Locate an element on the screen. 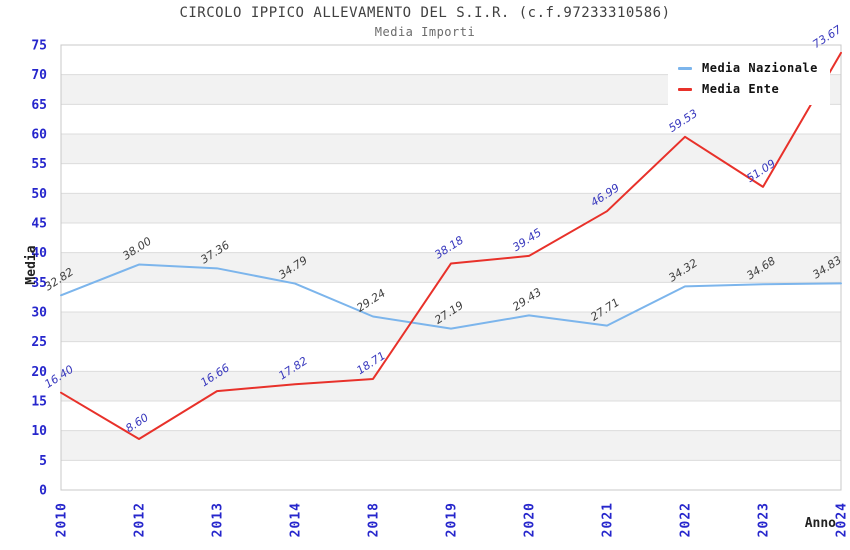 The height and width of the screenshot is (550, 850). y-tick-label: 20 is located at coordinates (39, 372).